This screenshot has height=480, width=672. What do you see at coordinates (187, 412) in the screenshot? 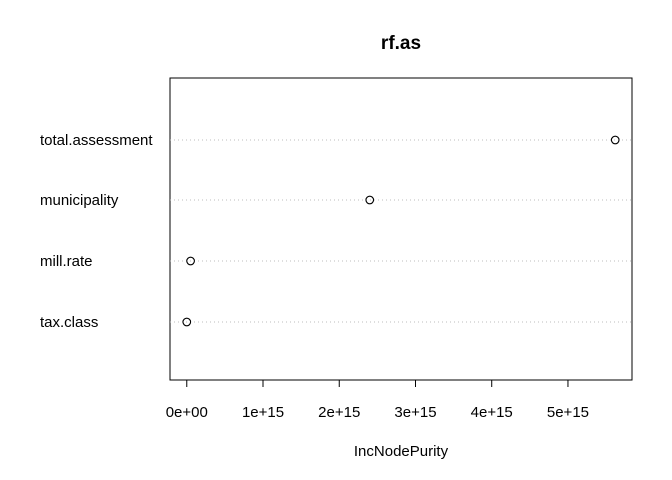
I see `x-tick-label: 0e+00` at bounding box center [187, 412].